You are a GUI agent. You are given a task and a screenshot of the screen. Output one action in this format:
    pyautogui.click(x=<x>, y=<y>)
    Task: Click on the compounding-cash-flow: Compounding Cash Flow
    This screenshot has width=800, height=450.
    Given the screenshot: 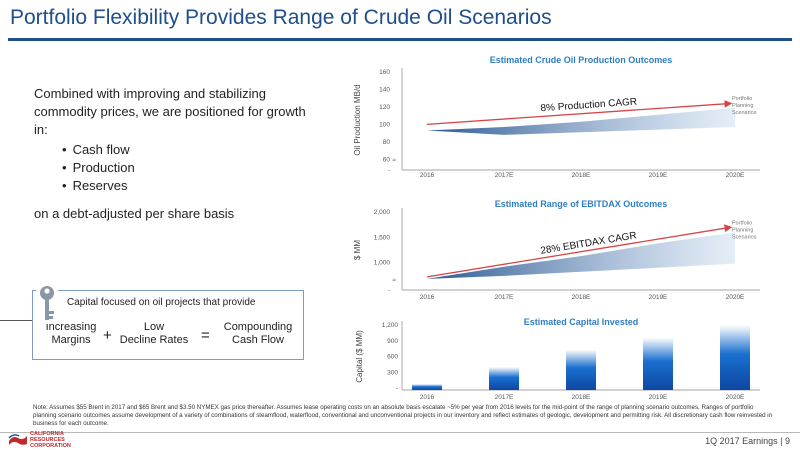 What is the action you would take?
    pyautogui.click(x=258, y=334)
    